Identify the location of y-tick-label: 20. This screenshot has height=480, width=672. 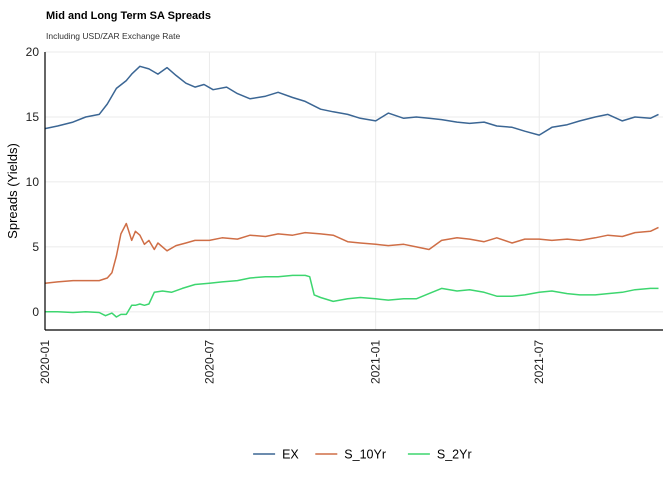
(33, 52).